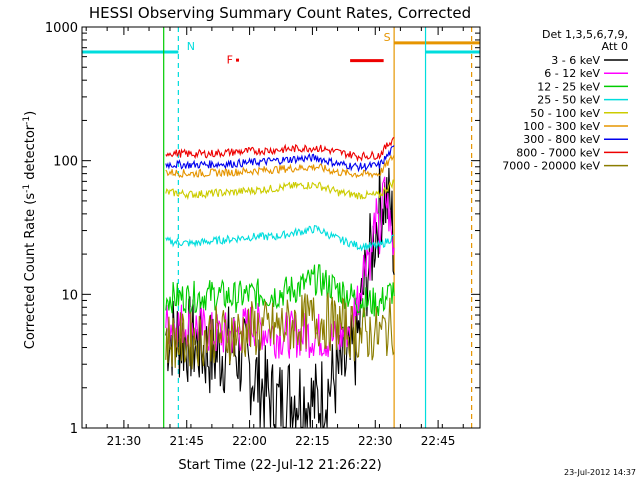 The width and height of the screenshot is (640, 480). What do you see at coordinates (230, 60) in the screenshot?
I see `flag-marker-label: F` at bounding box center [230, 60].